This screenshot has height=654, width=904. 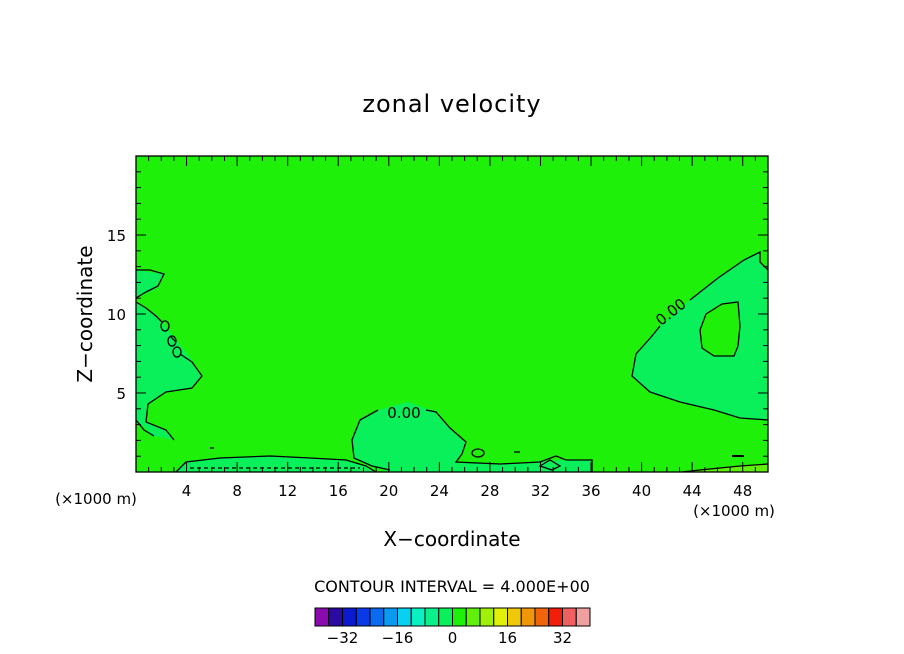 What do you see at coordinates (121, 394) in the screenshot?
I see `y-tick-label: 5` at bounding box center [121, 394].